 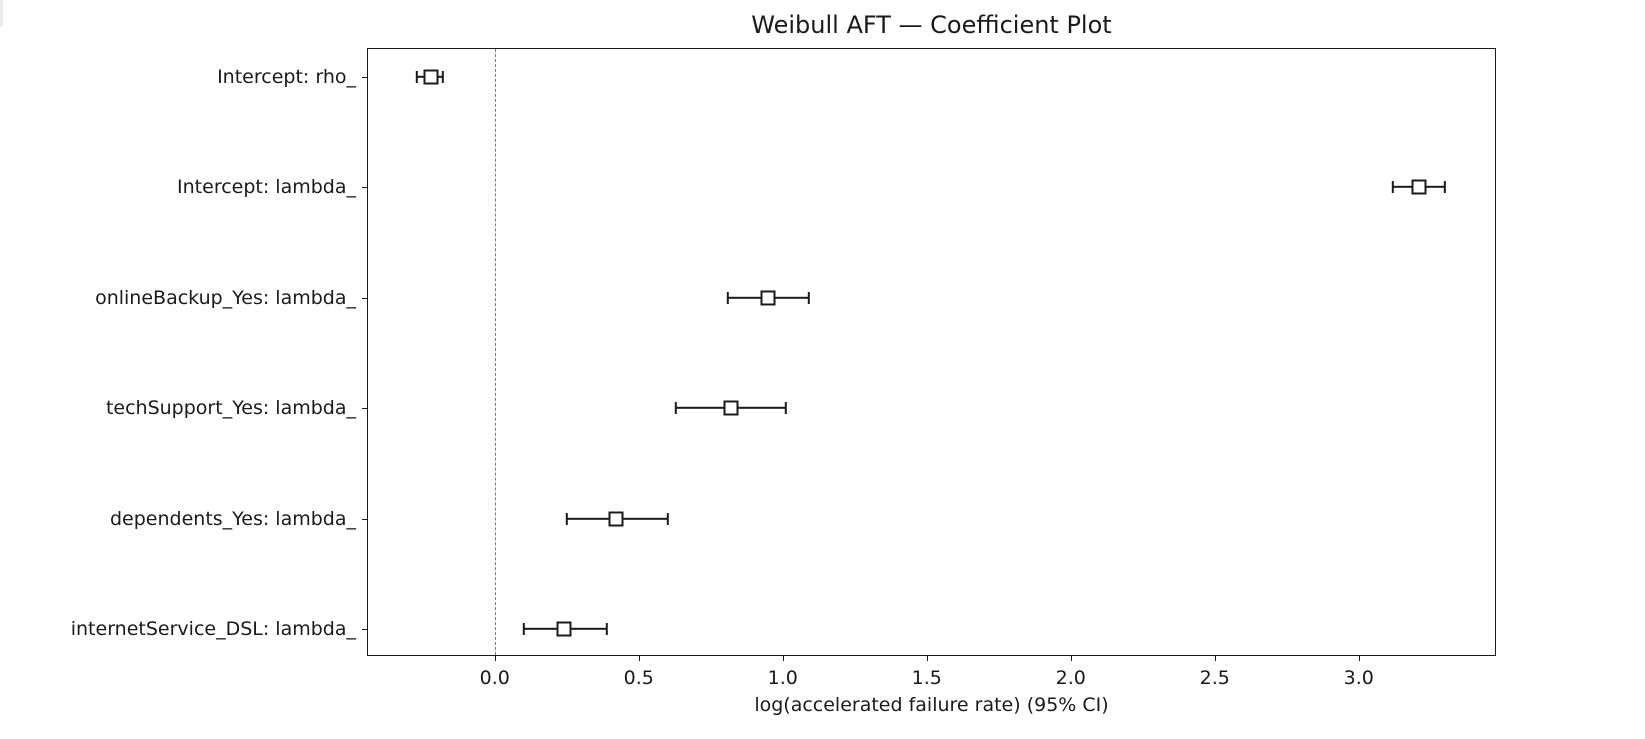 I want to click on corner-artifact, so click(x=1, y=13).